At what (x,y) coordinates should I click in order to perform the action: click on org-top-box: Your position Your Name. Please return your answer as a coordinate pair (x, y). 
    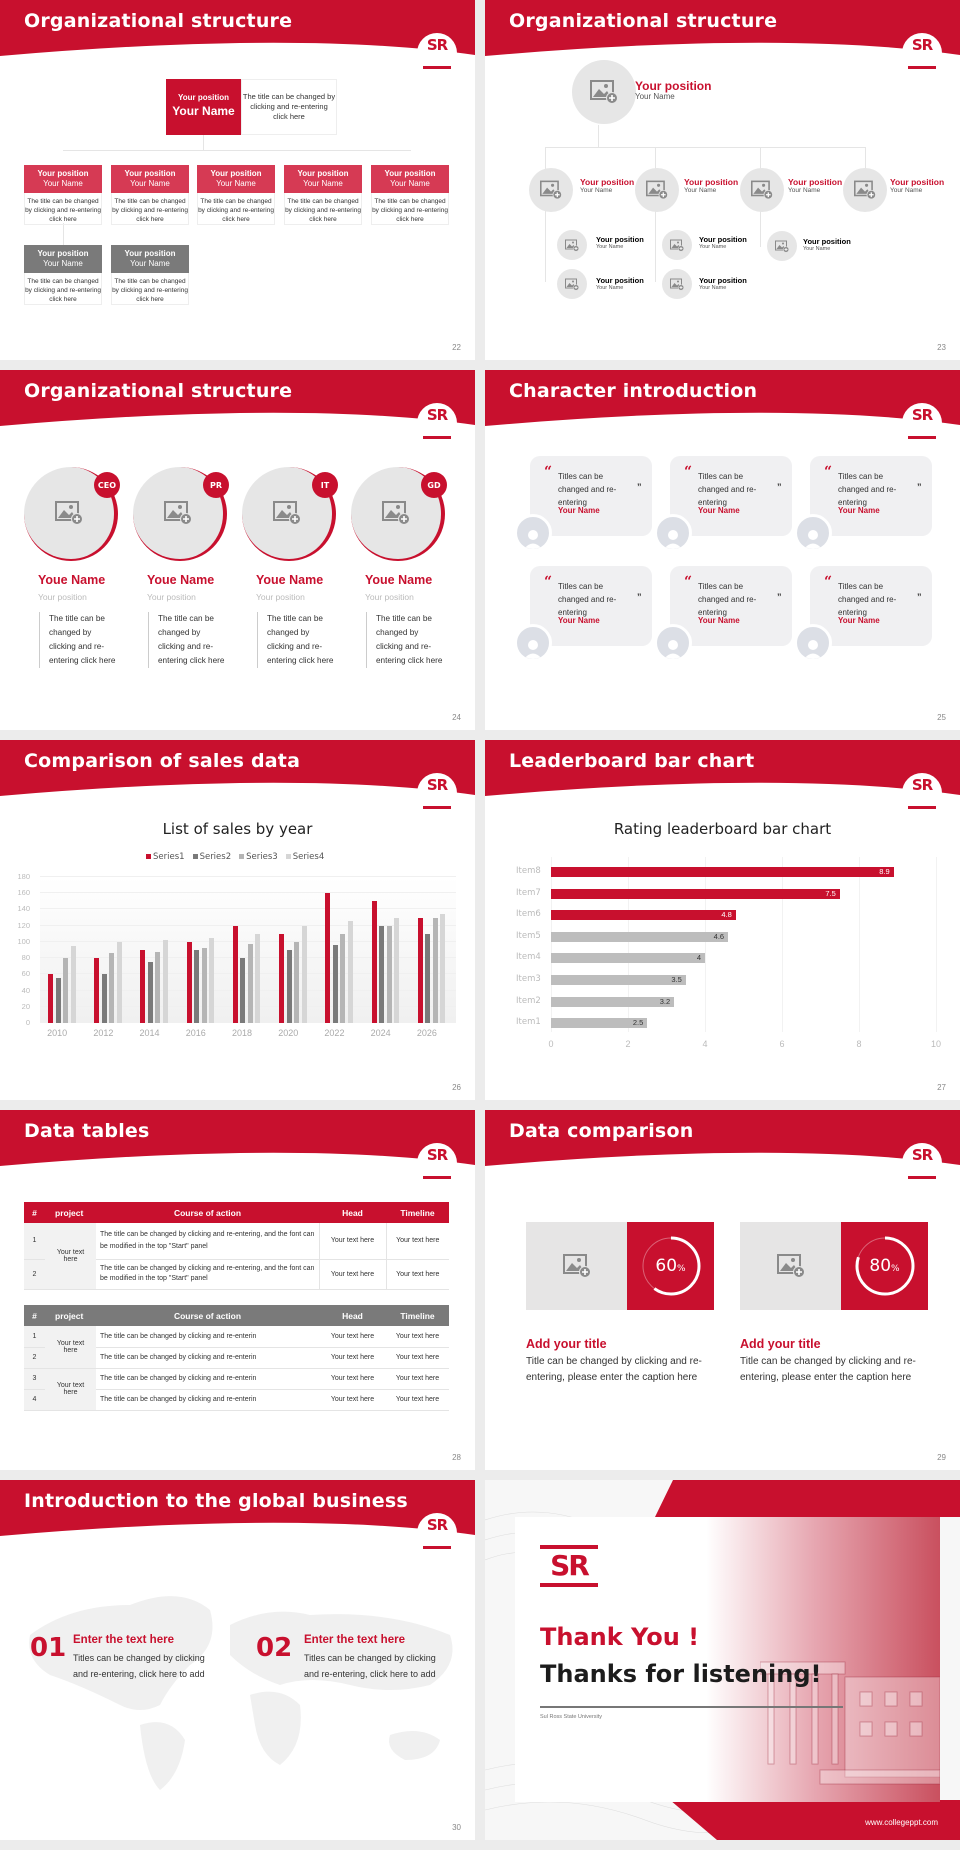
    Looking at the image, I should click on (203, 107).